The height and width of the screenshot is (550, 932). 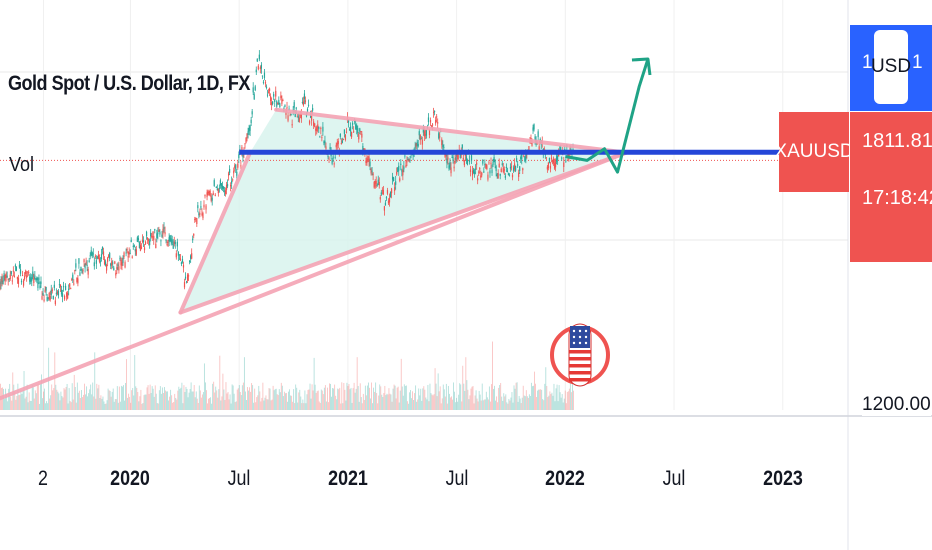 I want to click on projection-path, so click(x=607, y=116).